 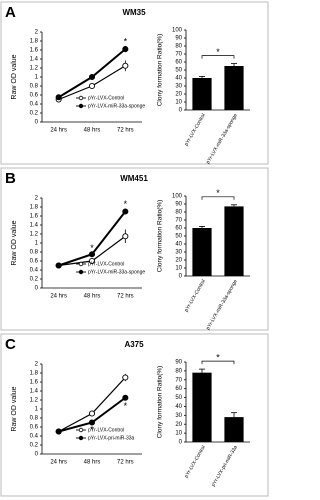 I want to click on y-tick-label: 0.4, so click(x=34, y=437).